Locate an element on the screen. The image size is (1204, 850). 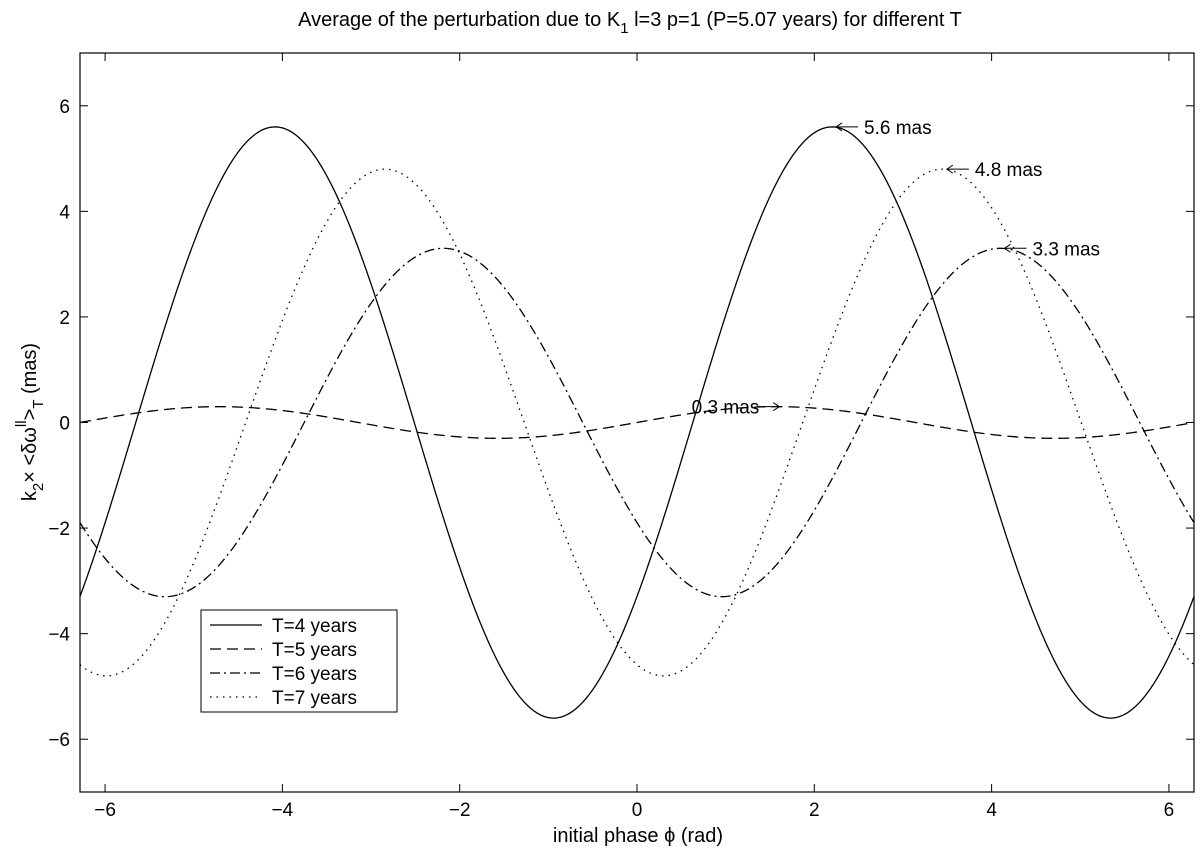
y-tick-label: 4 is located at coordinates (64, 212).